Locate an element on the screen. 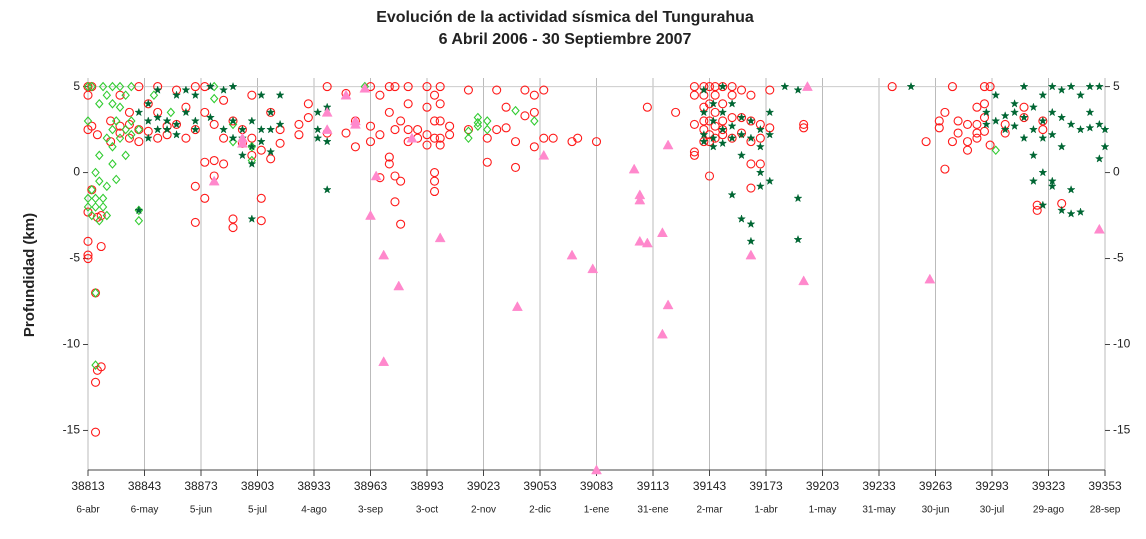 The width and height of the screenshot is (1146, 539). y-axis-label: Profundidad (km) is located at coordinates (29, 275).